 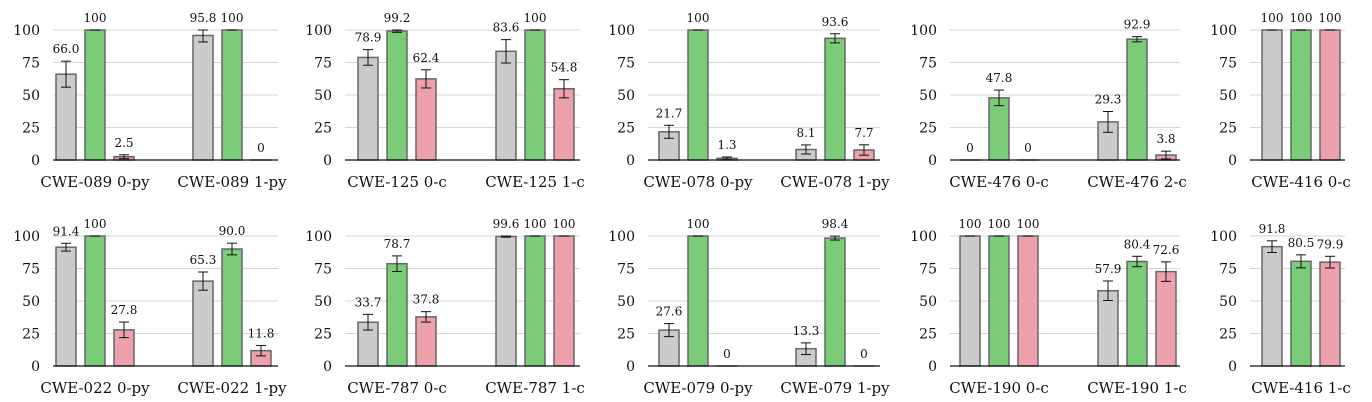 I want to click on category-label: CWE-787 0-c, so click(x=397, y=388).